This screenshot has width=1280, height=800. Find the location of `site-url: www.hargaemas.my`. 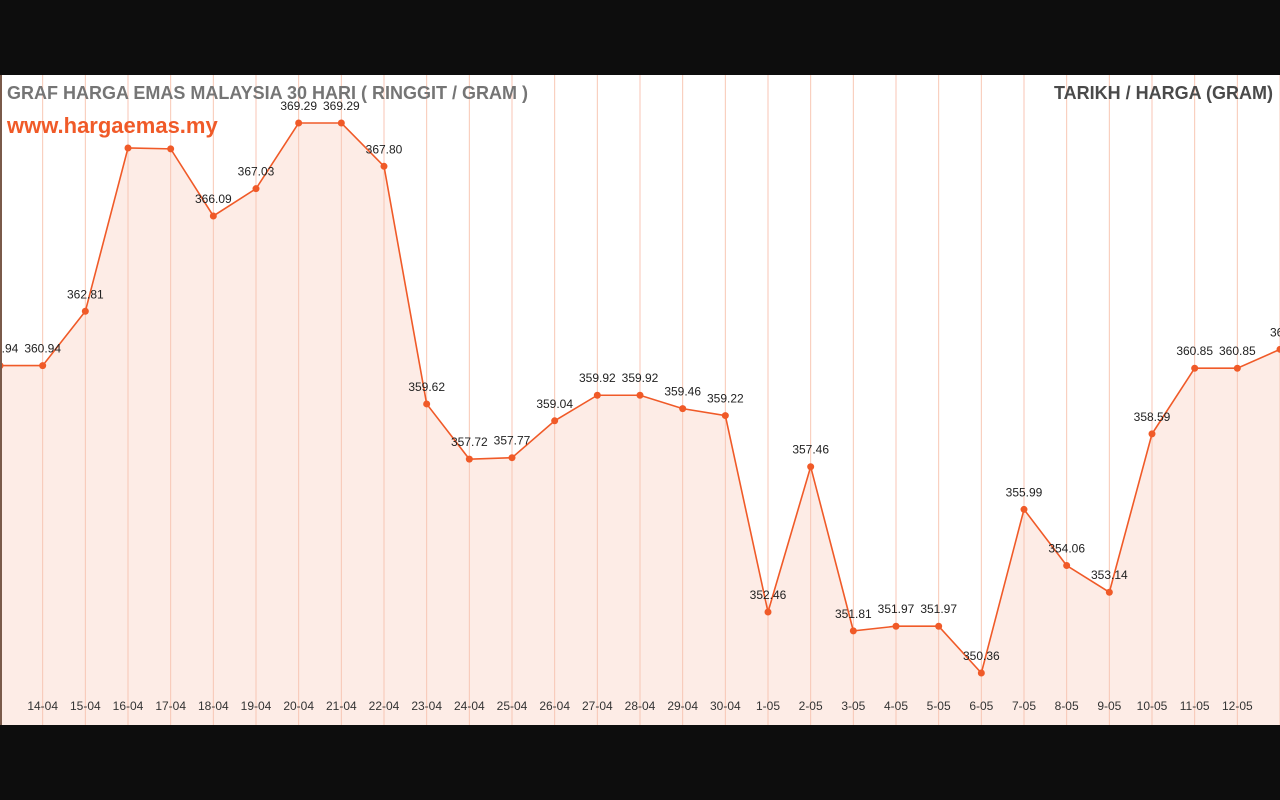

site-url: www.hargaemas.my is located at coordinates (112, 125).